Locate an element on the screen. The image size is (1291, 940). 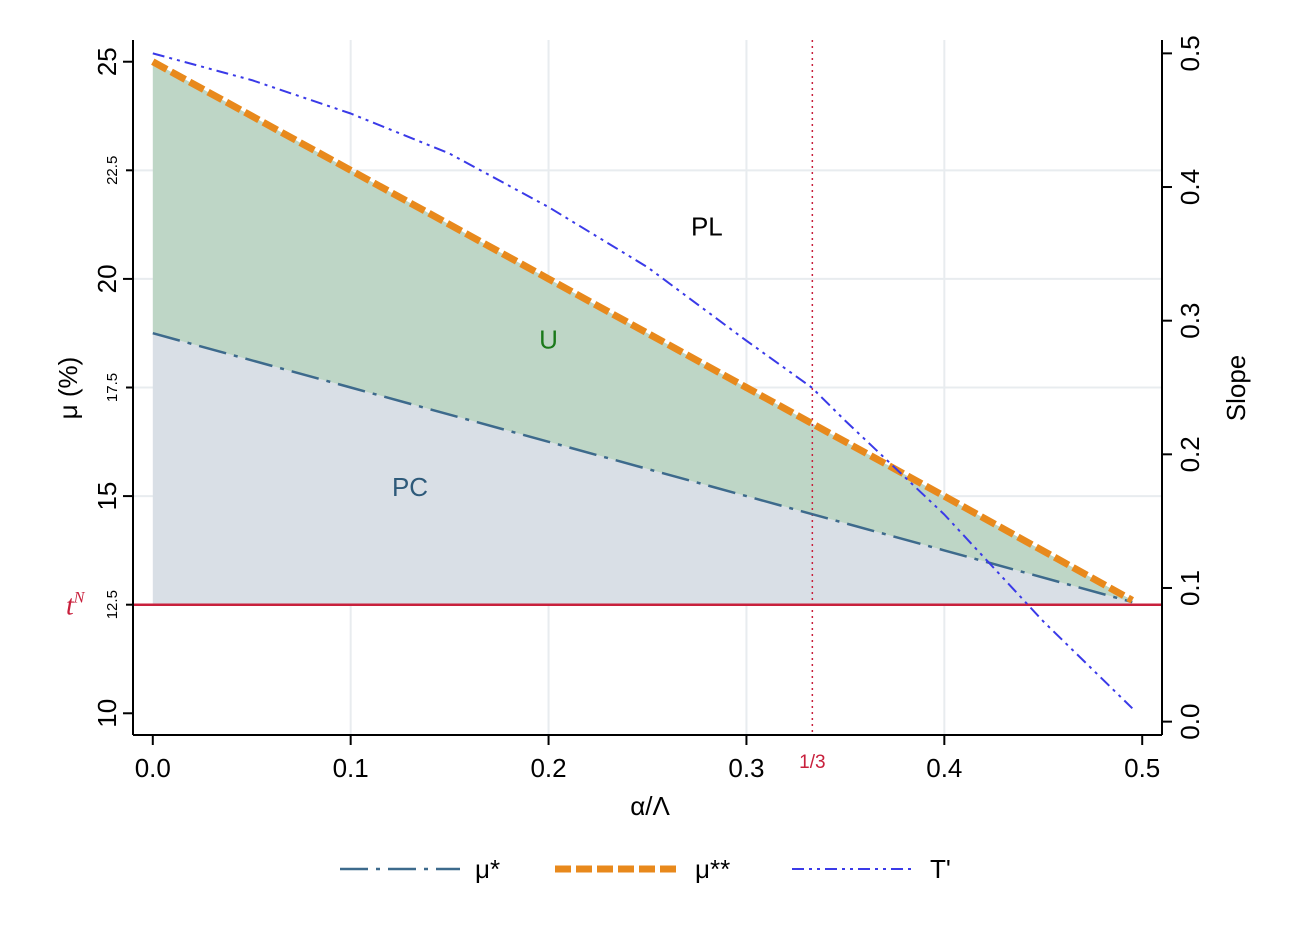
y2-tick-label: 0.5 is located at coordinates (1190, 53).